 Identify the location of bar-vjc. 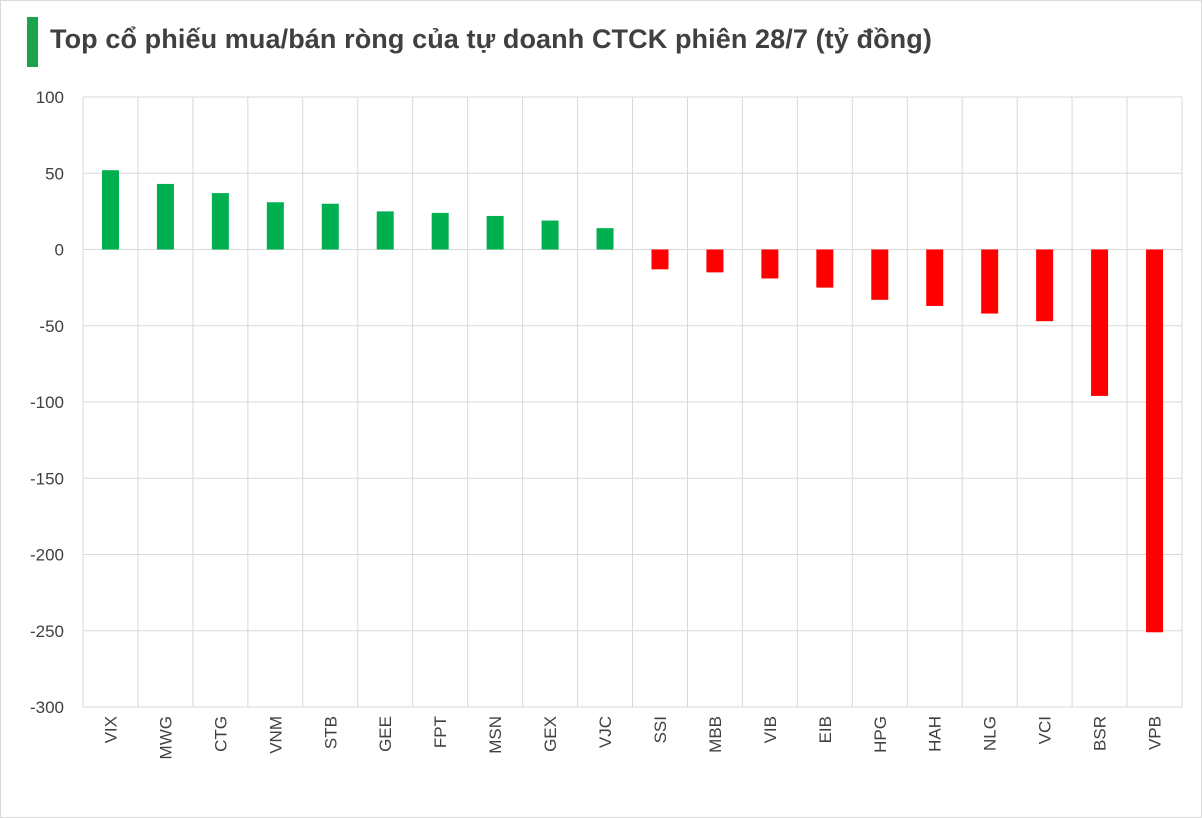
(605, 239).